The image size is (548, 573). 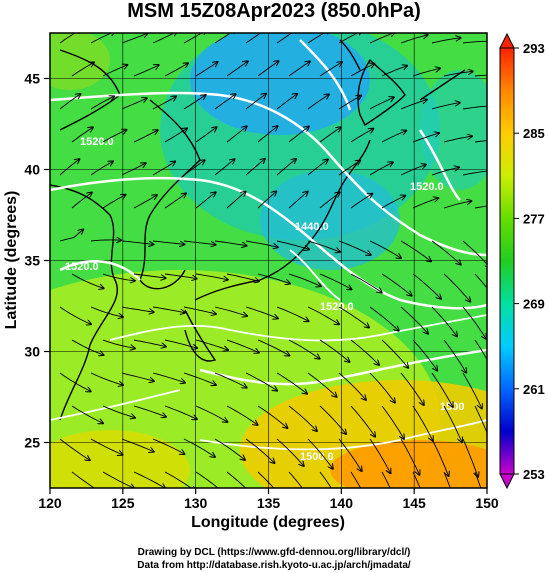 I want to click on y-axis: 25 30 35 40 45, so click(x=37, y=261).